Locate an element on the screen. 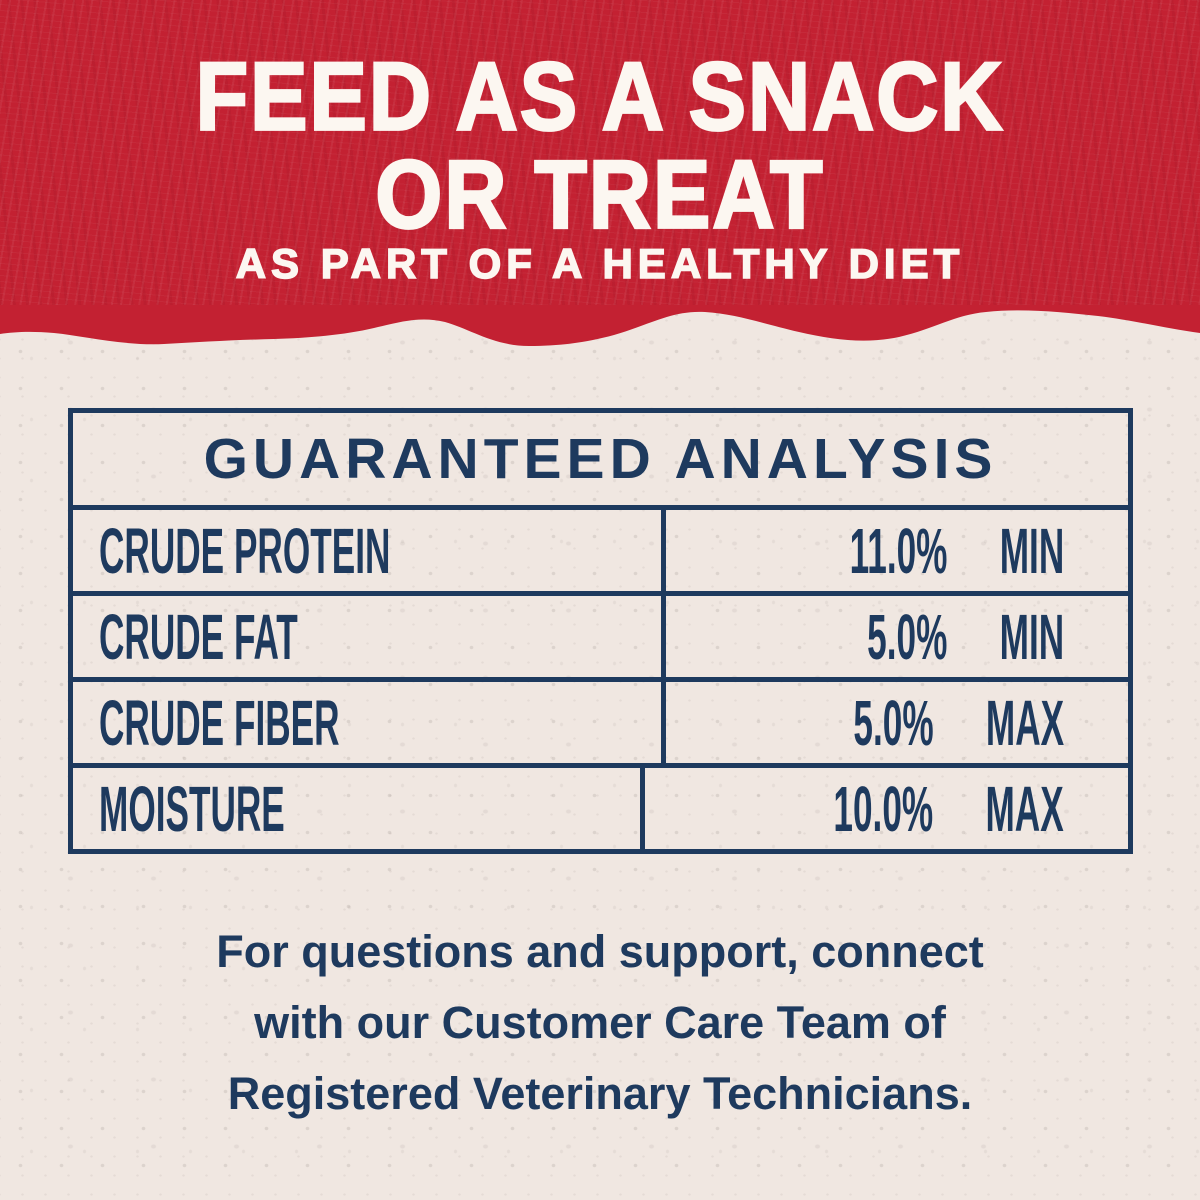 The height and width of the screenshot is (1200, 1200). banner-subheadline: AS PART OF A HEALTHY DIET is located at coordinates (600, 263).